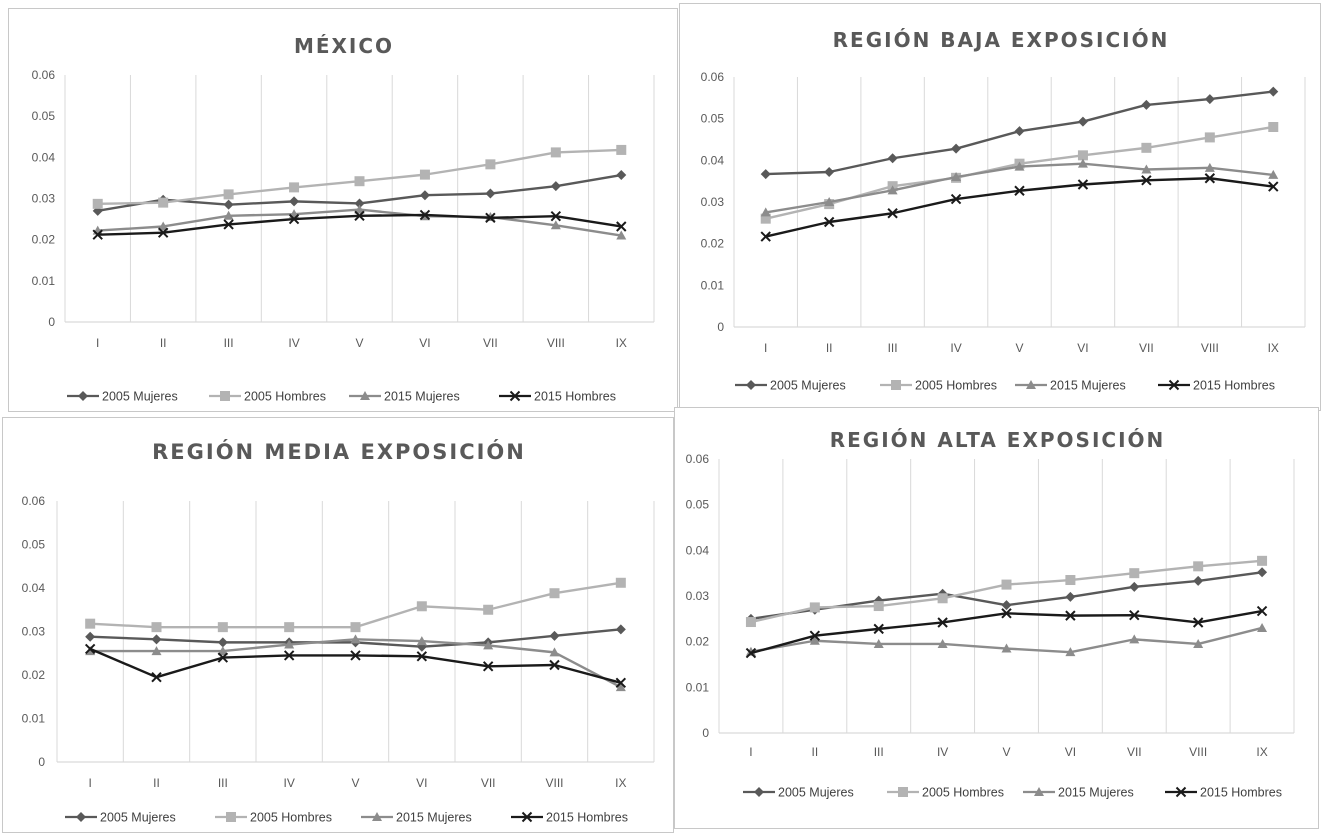 Image resolution: width=1327 pixels, height=836 pixels. What do you see at coordinates (575, 397) in the screenshot?
I see `legend-label-2015-hombres-mexico: 2015 Hombres` at bounding box center [575, 397].